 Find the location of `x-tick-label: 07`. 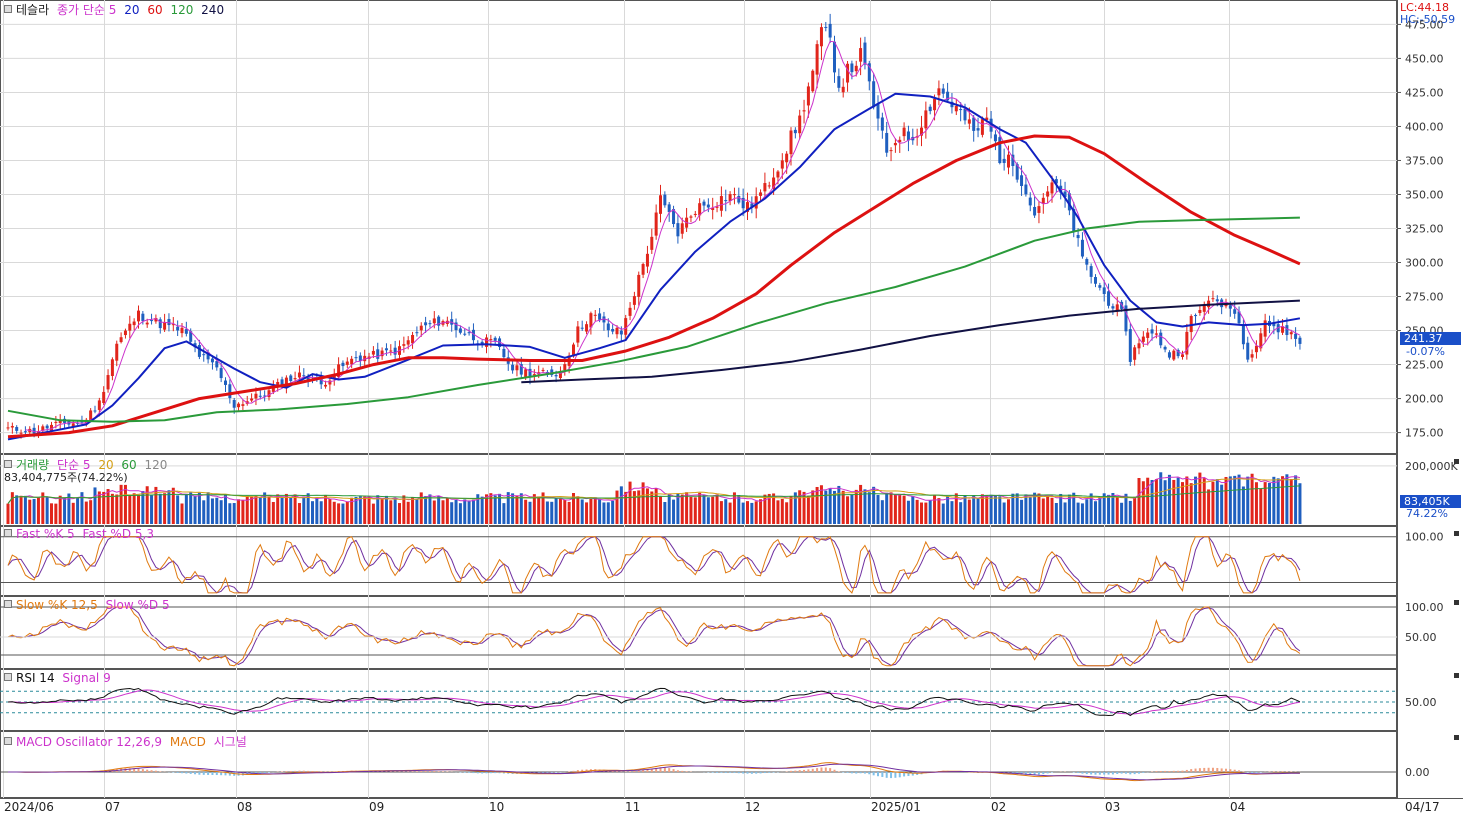

x-tick-label: 07 is located at coordinates (112, 807).